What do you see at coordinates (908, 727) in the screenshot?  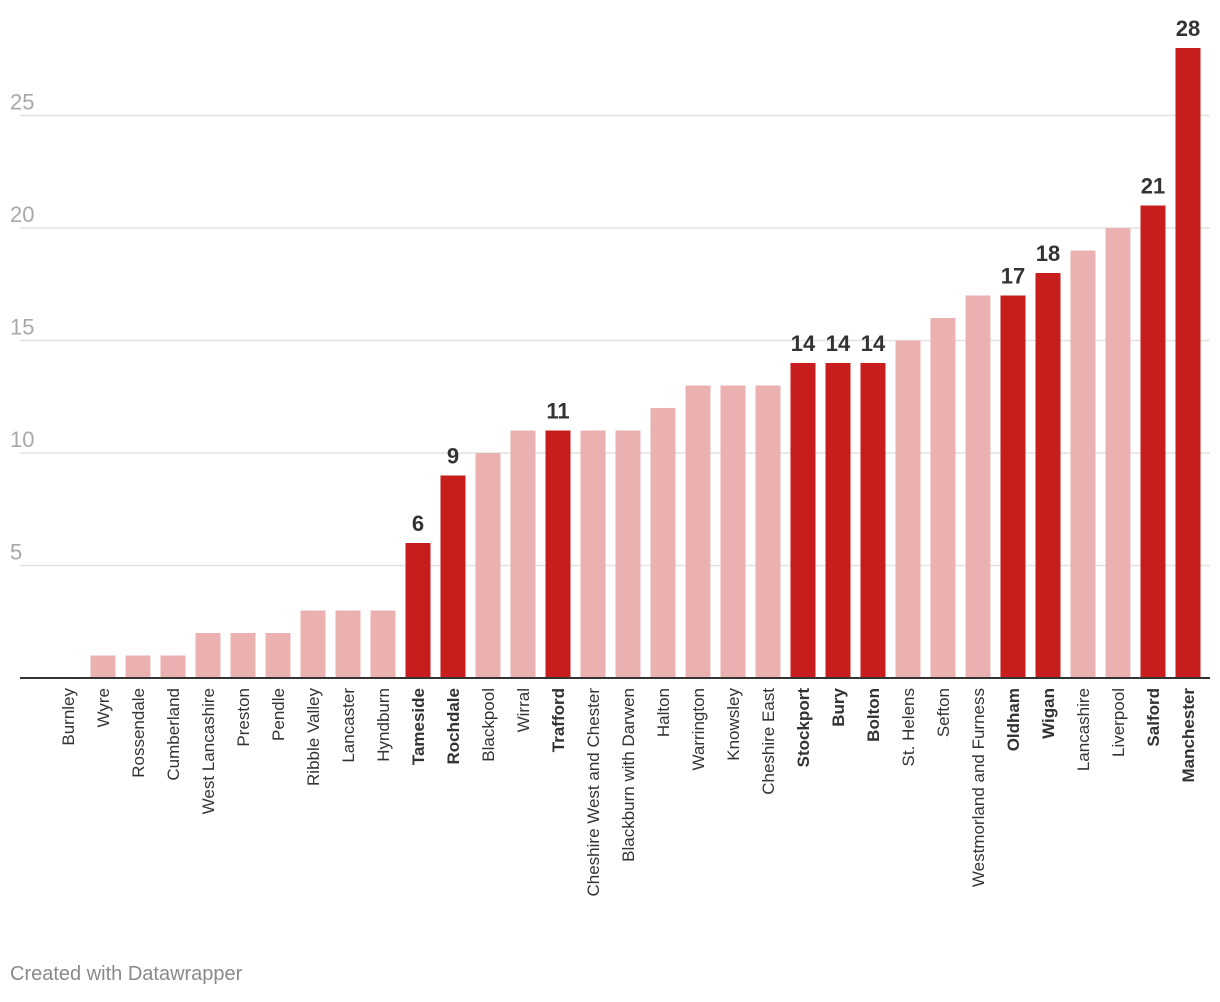 I see `x-tick-label: St. Helens` at bounding box center [908, 727].